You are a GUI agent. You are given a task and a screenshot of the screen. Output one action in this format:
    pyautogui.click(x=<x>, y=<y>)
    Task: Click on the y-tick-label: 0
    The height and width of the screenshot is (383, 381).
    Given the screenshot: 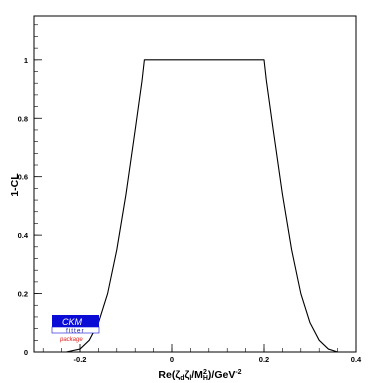 What is the action you would take?
    pyautogui.click(x=26, y=352)
    